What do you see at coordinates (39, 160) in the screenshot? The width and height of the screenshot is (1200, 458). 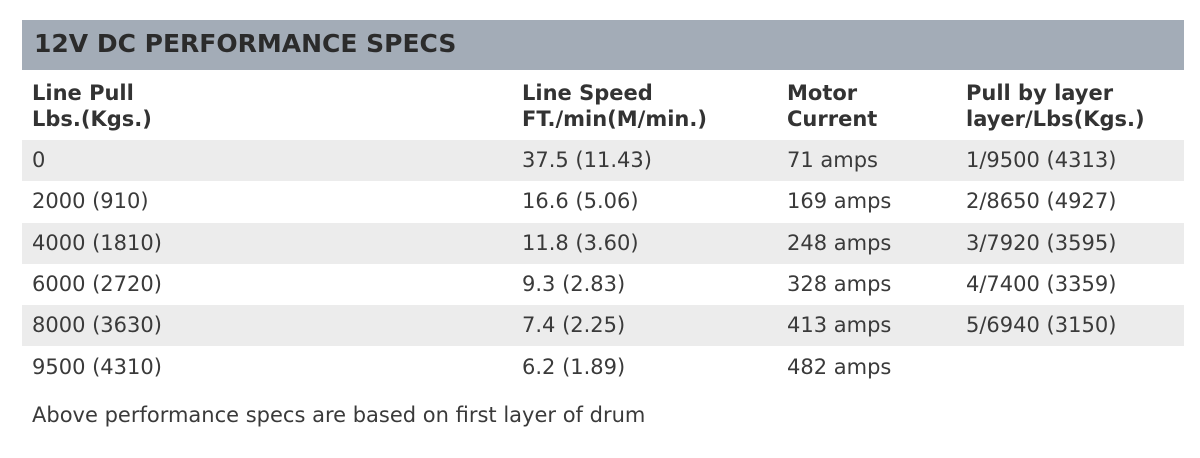 I see `table-cell: 0` at bounding box center [39, 160].